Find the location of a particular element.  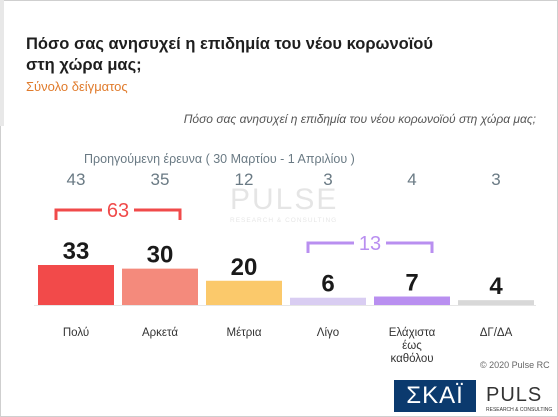

previous-value-label: 35 is located at coordinates (160, 179).